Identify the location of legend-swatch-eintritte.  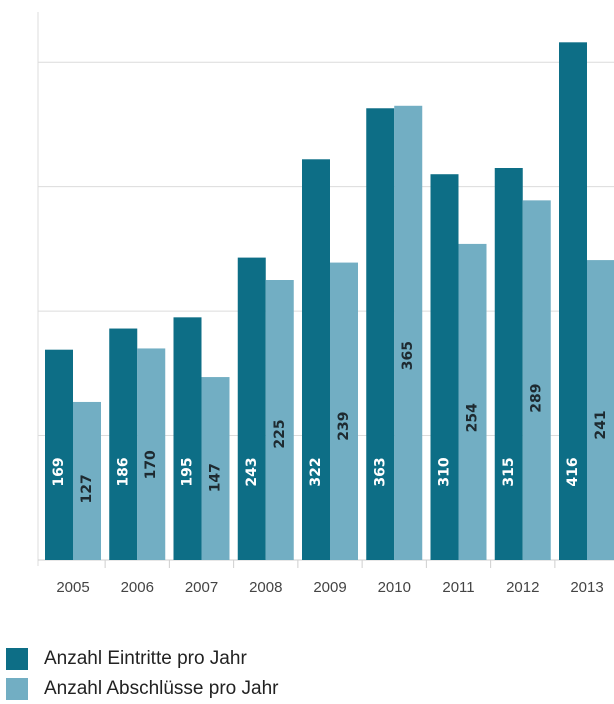
(17, 659).